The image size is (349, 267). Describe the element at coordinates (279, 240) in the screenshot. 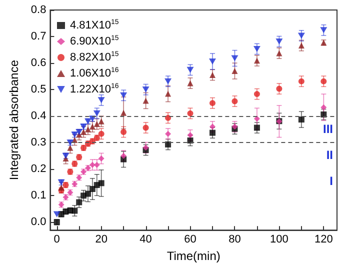

I see `x-tick-label: 100` at that location.